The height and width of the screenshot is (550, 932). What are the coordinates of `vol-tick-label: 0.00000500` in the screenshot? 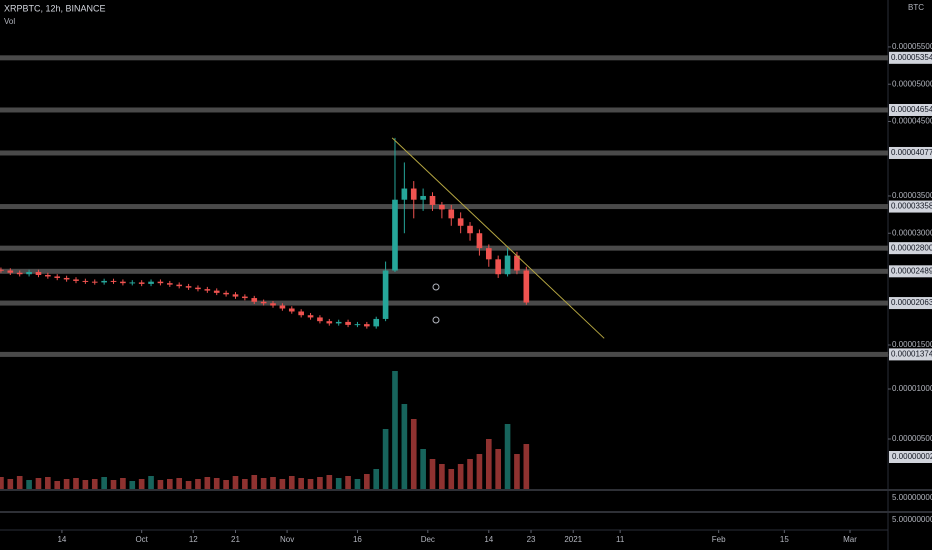 It's located at (912, 438).